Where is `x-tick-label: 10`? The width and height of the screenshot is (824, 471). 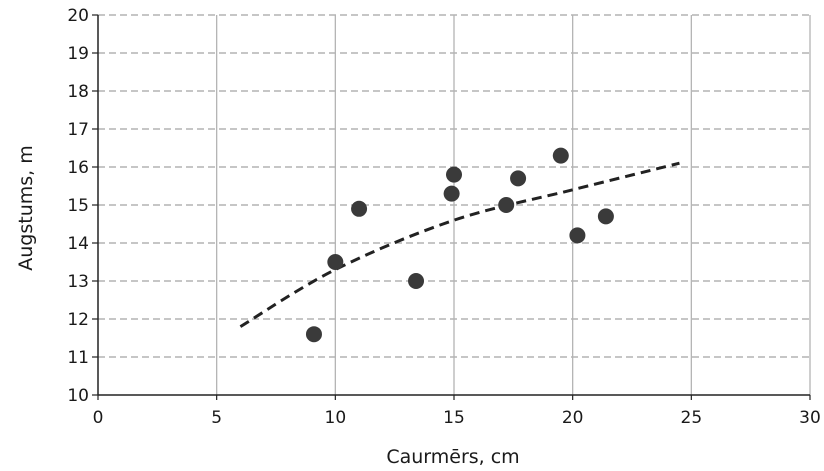 x-tick-label: 10 is located at coordinates (336, 418).